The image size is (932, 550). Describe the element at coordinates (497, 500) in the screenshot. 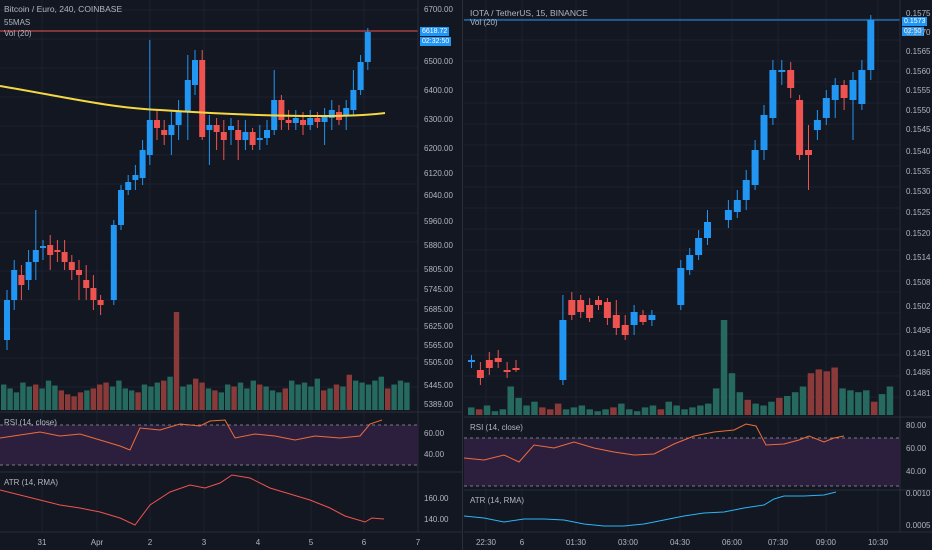

I see `right-atr-label: ATR (14, RMA)` at that location.